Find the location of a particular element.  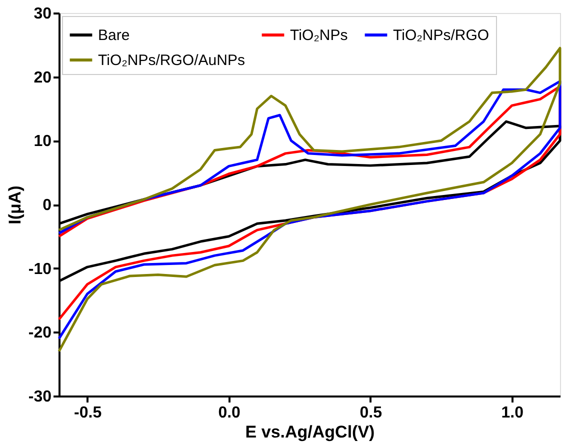

legend-label: TiO₂NPs/RGO is located at coordinates (441, 35).